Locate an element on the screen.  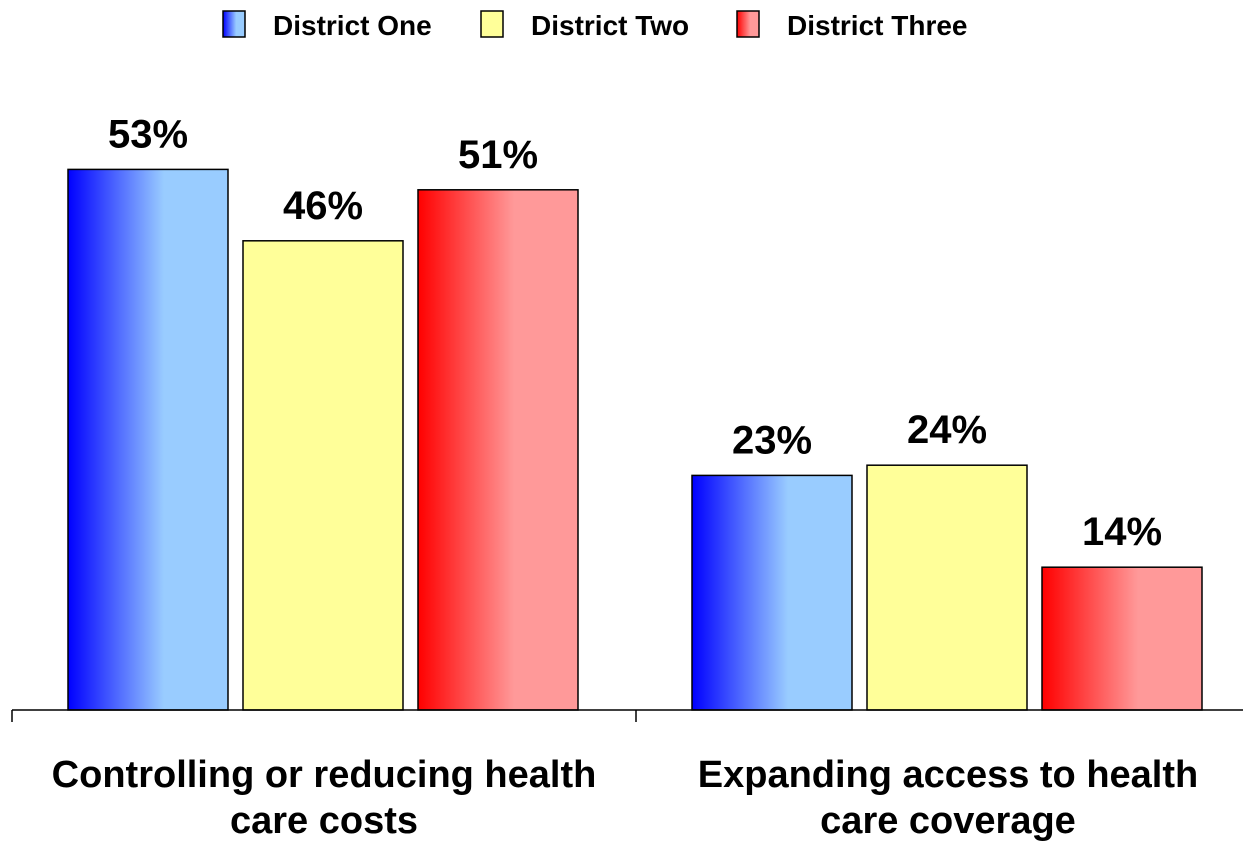
legend-label-1: District One is located at coordinates (352, 25).